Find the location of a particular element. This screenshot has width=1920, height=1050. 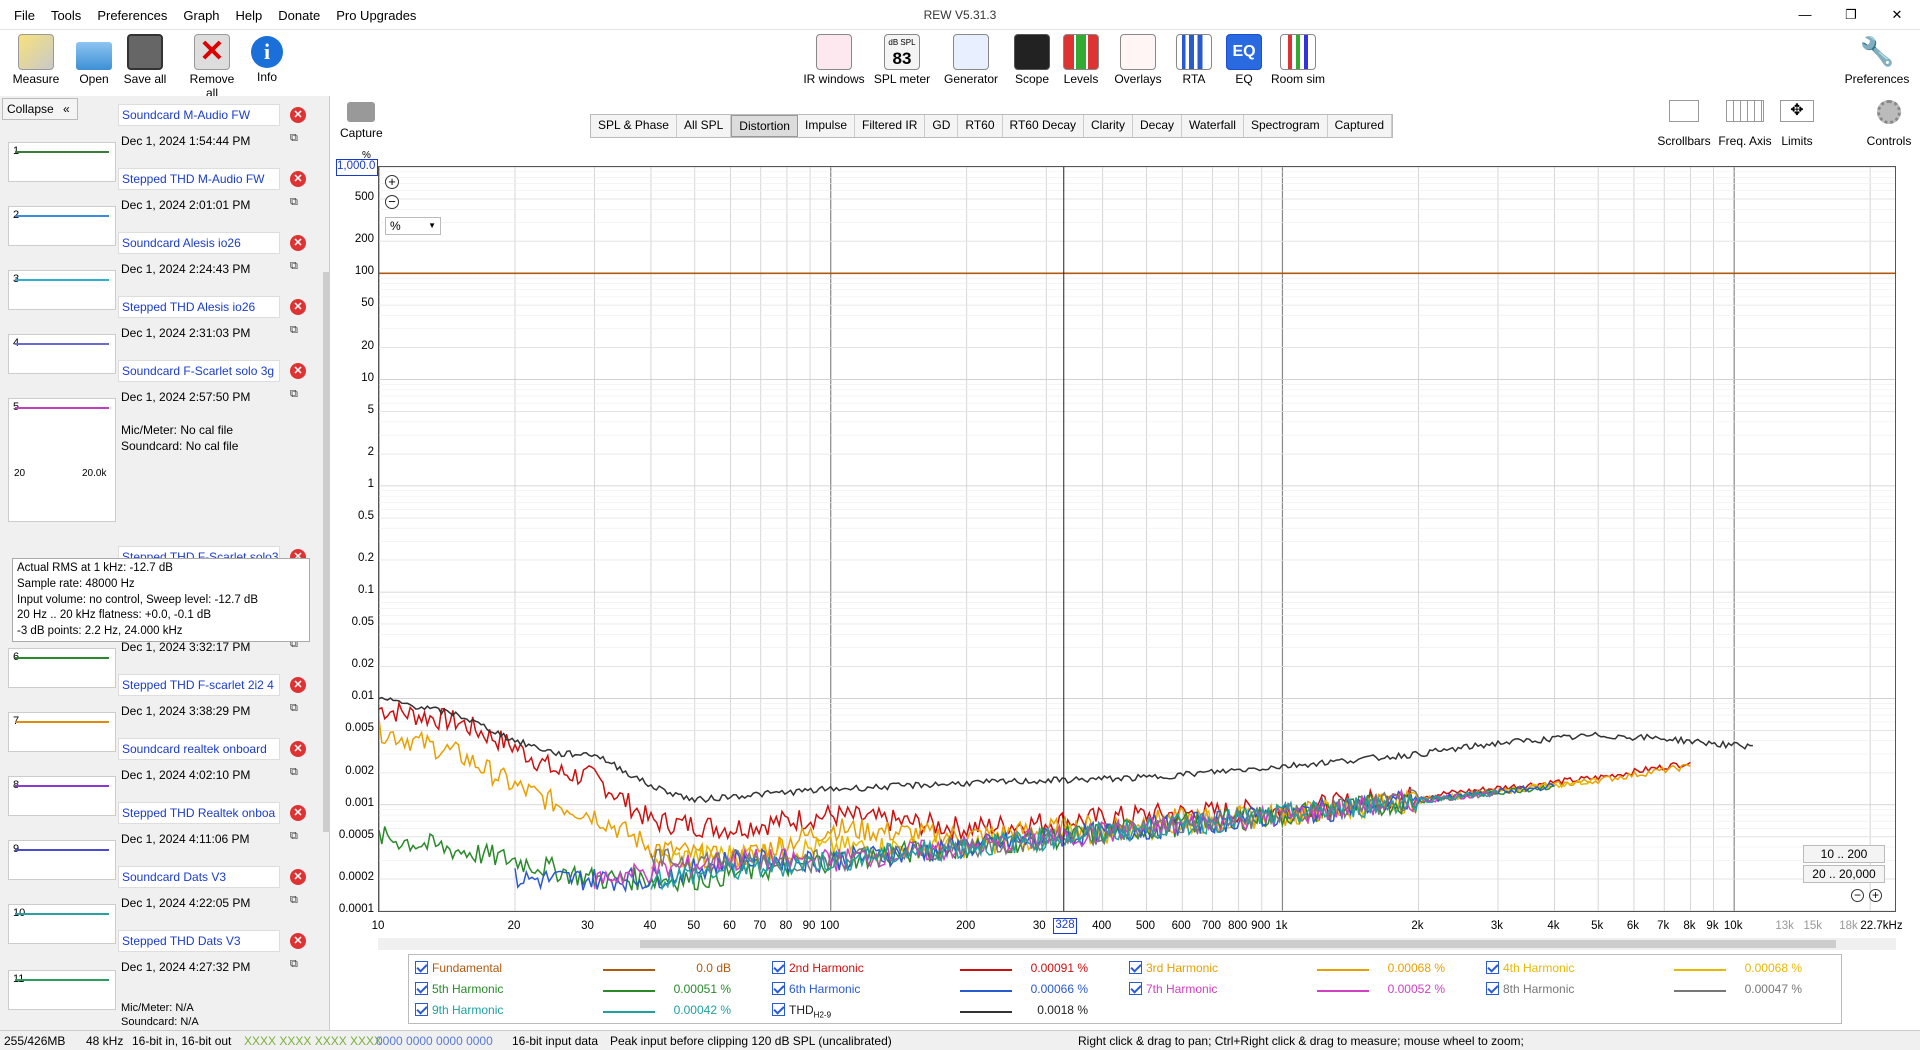

legend-item: 3rd Harmonic is located at coordinates (1173, 968).